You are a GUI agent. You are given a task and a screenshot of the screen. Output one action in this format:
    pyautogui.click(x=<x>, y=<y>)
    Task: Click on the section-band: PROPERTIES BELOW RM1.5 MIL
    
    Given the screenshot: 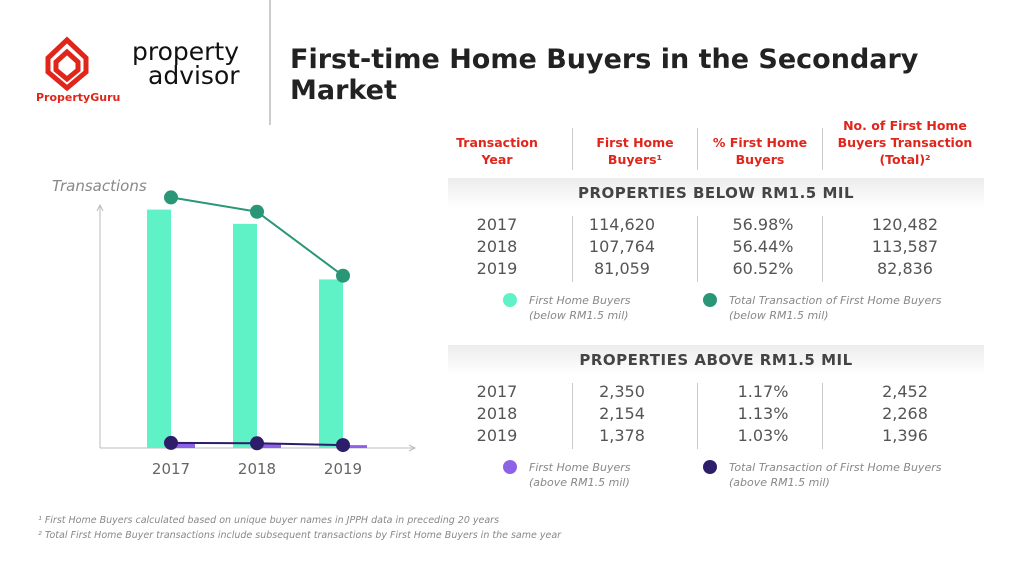 What is the action you would take?
    pyautogui.click(x=716, y=193)
    